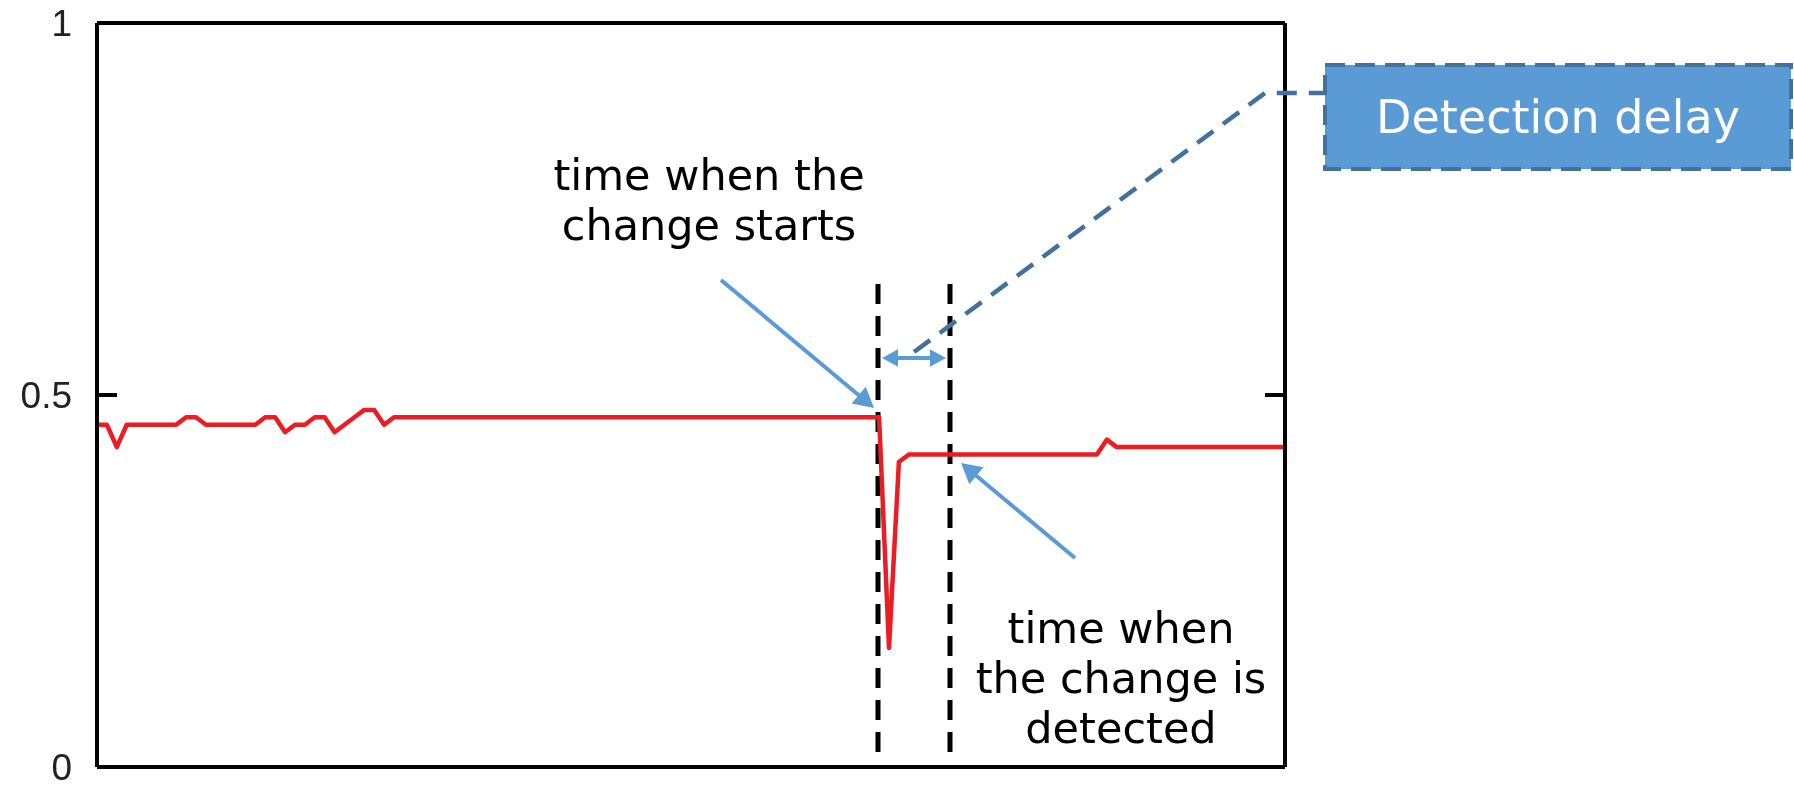 The image size is (1794, 789). I want to click on annotation: time when the change is detected, so click(1121, 678).